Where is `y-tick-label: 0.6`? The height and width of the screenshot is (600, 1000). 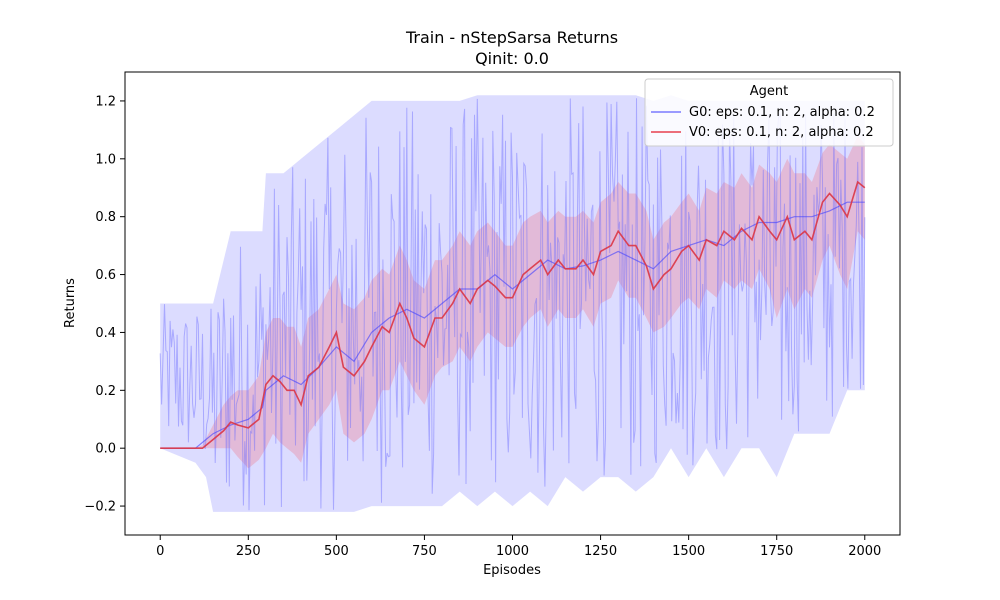 y-tick-label: 0.6 is located at coordinates (105, 275).